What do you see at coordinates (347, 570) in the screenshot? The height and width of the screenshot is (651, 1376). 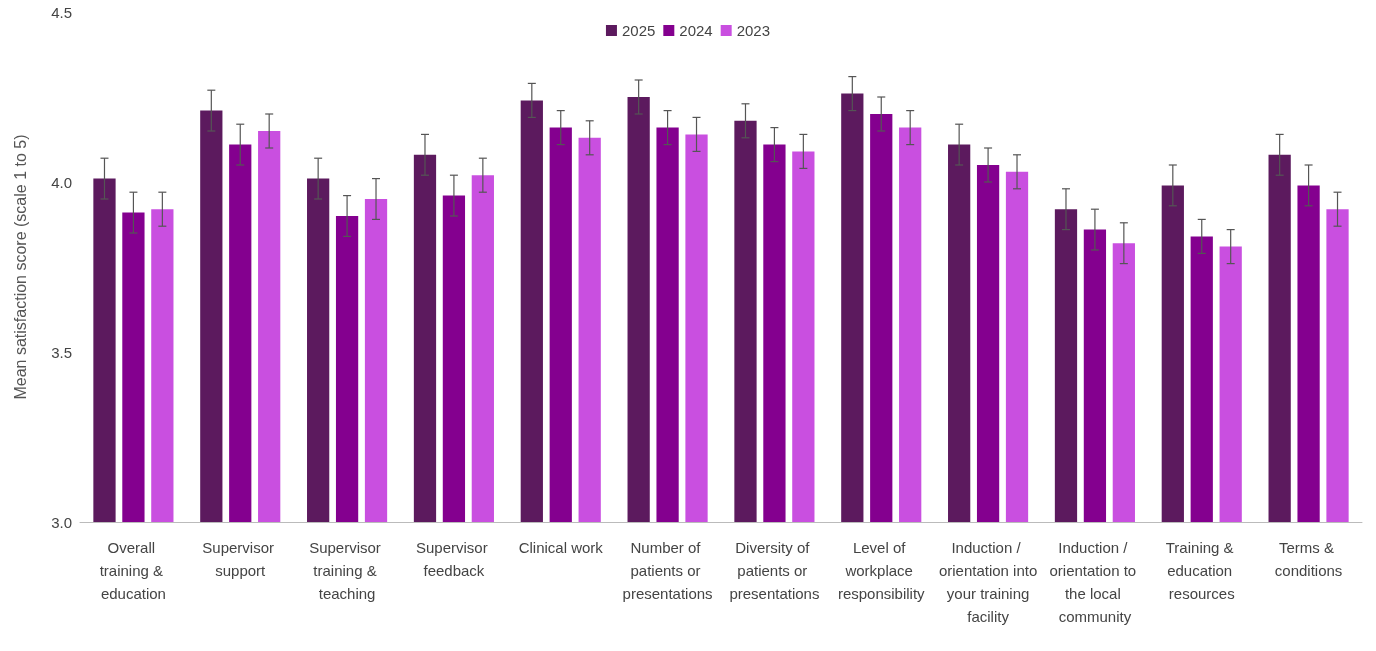 I see `x-tick-label: Supervisor training & teaching` at bounding box center [347, 570].